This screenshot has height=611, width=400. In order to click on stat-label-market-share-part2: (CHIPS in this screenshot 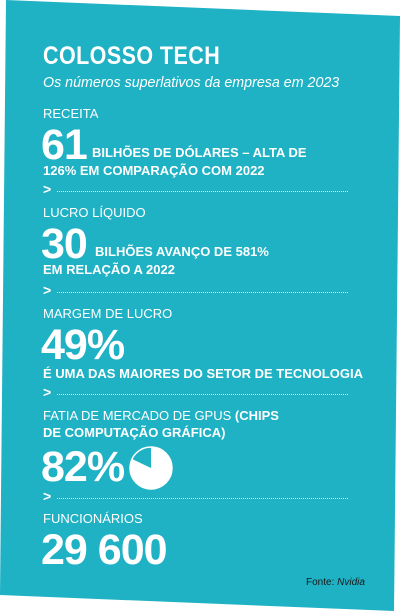, I will do `click(256, 415)`.